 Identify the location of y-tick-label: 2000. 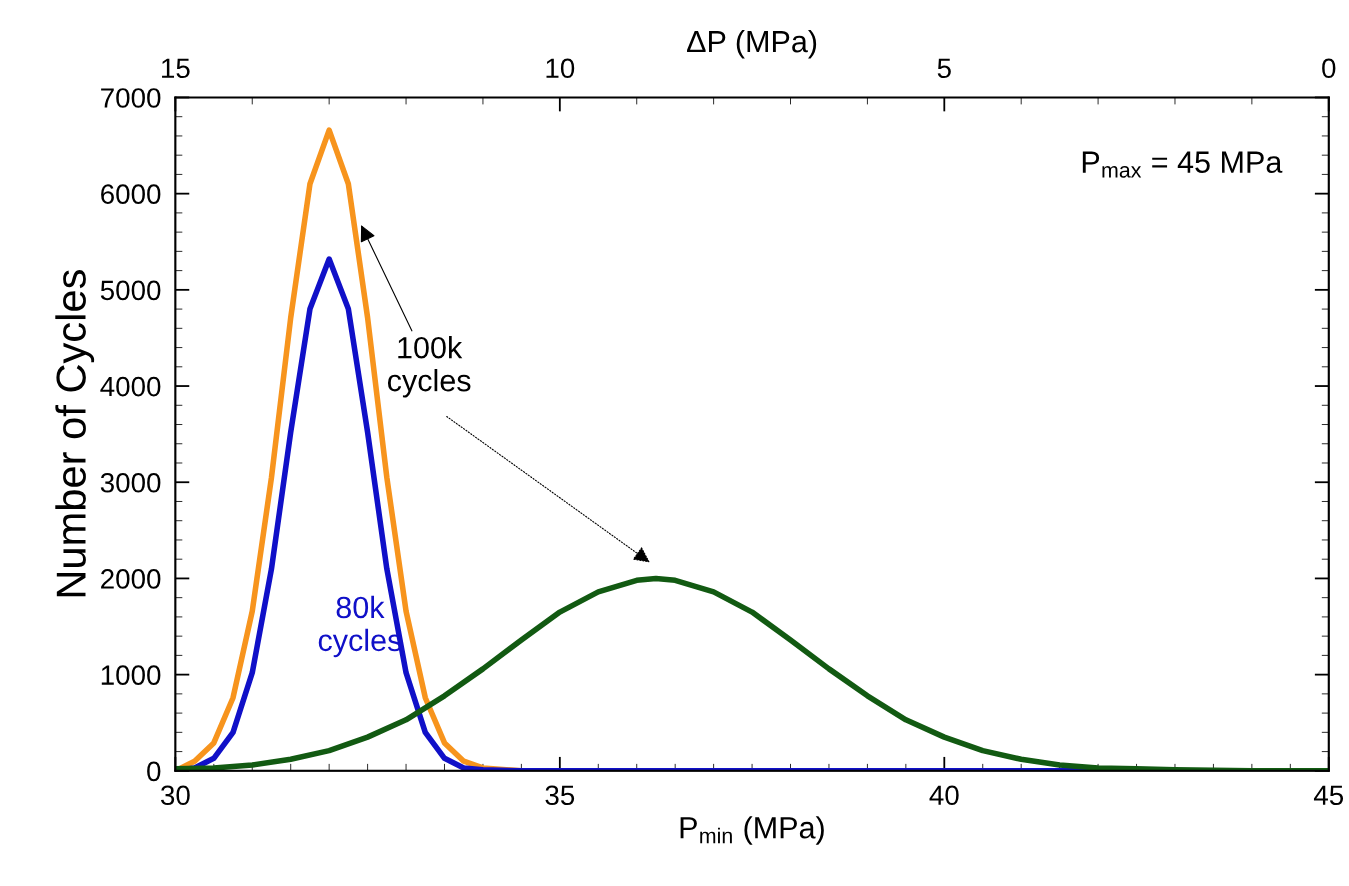
(131, 579).